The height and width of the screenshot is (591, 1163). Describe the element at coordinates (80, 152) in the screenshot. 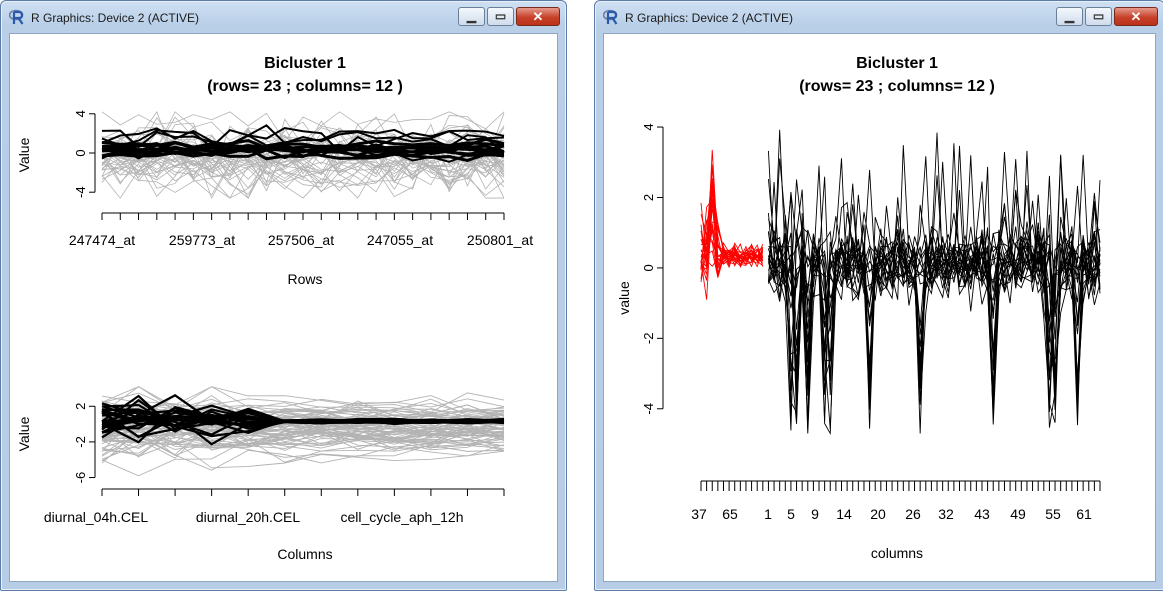

I see `plot1-ytick-label: 0` at that location.